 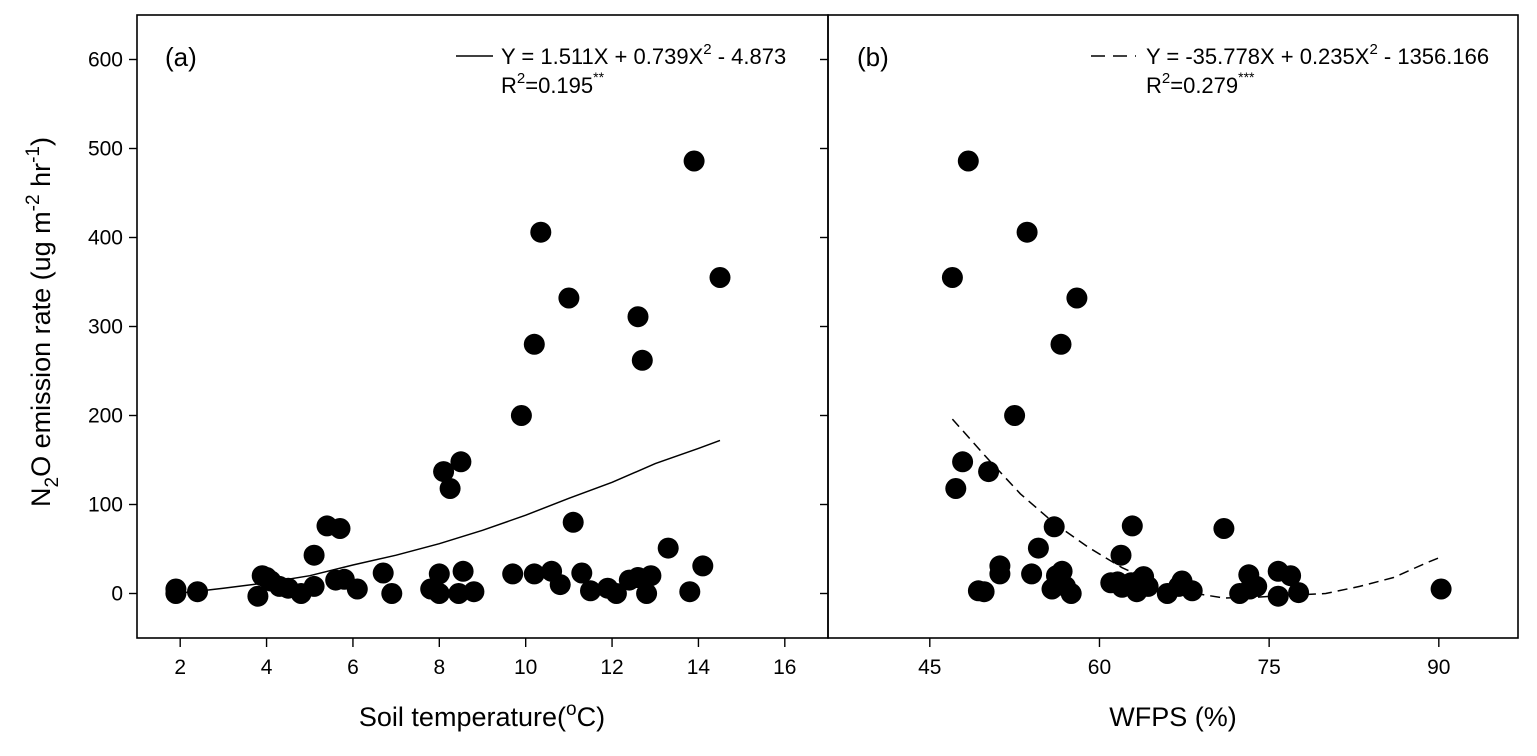 I want to click on panel-a-x-tick-label: 6, so click(x=353, y=667).